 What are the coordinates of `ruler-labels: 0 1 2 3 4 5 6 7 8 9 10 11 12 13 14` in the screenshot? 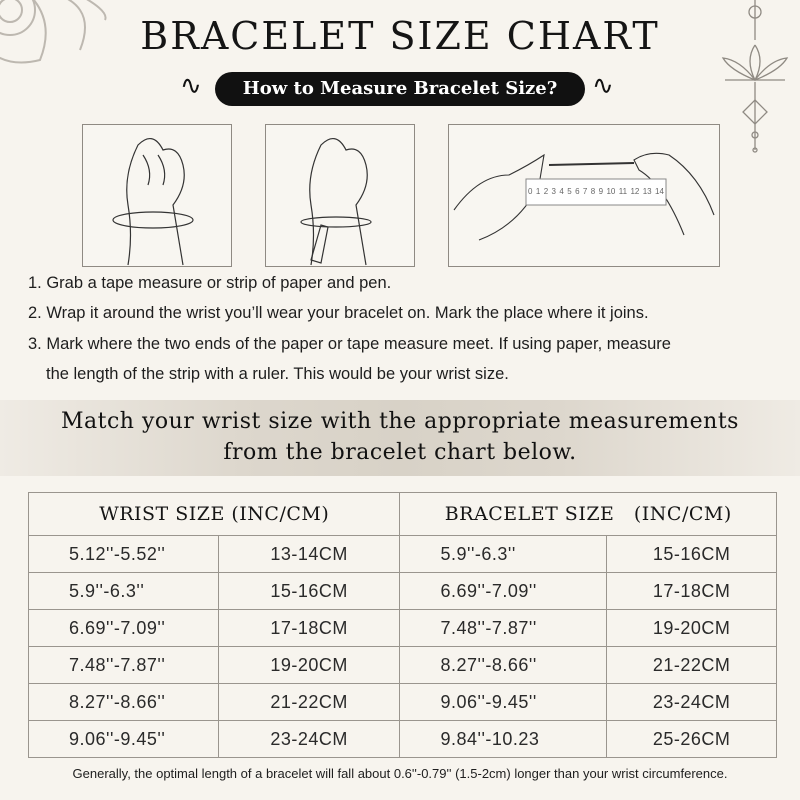 It's located at (596, 191).